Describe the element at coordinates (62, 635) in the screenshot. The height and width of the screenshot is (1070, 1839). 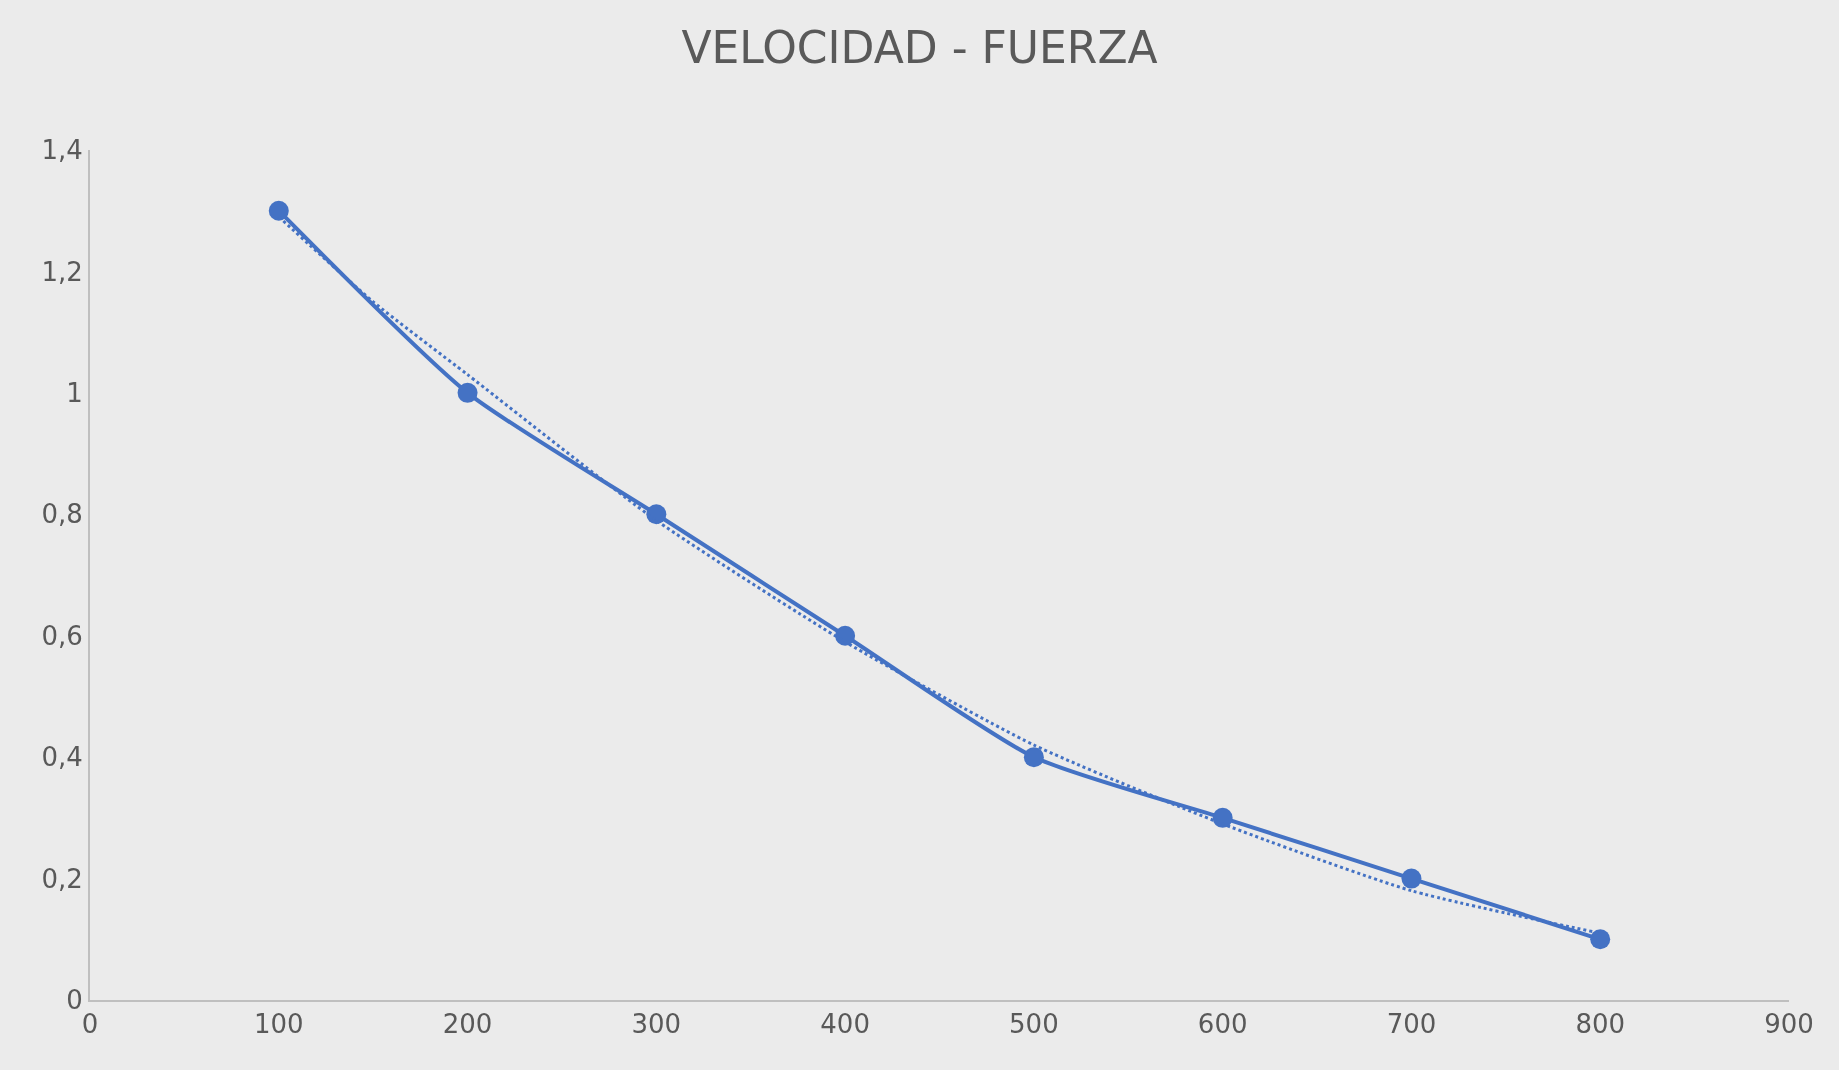
I see `y-tick-label: 0,6` at that location.